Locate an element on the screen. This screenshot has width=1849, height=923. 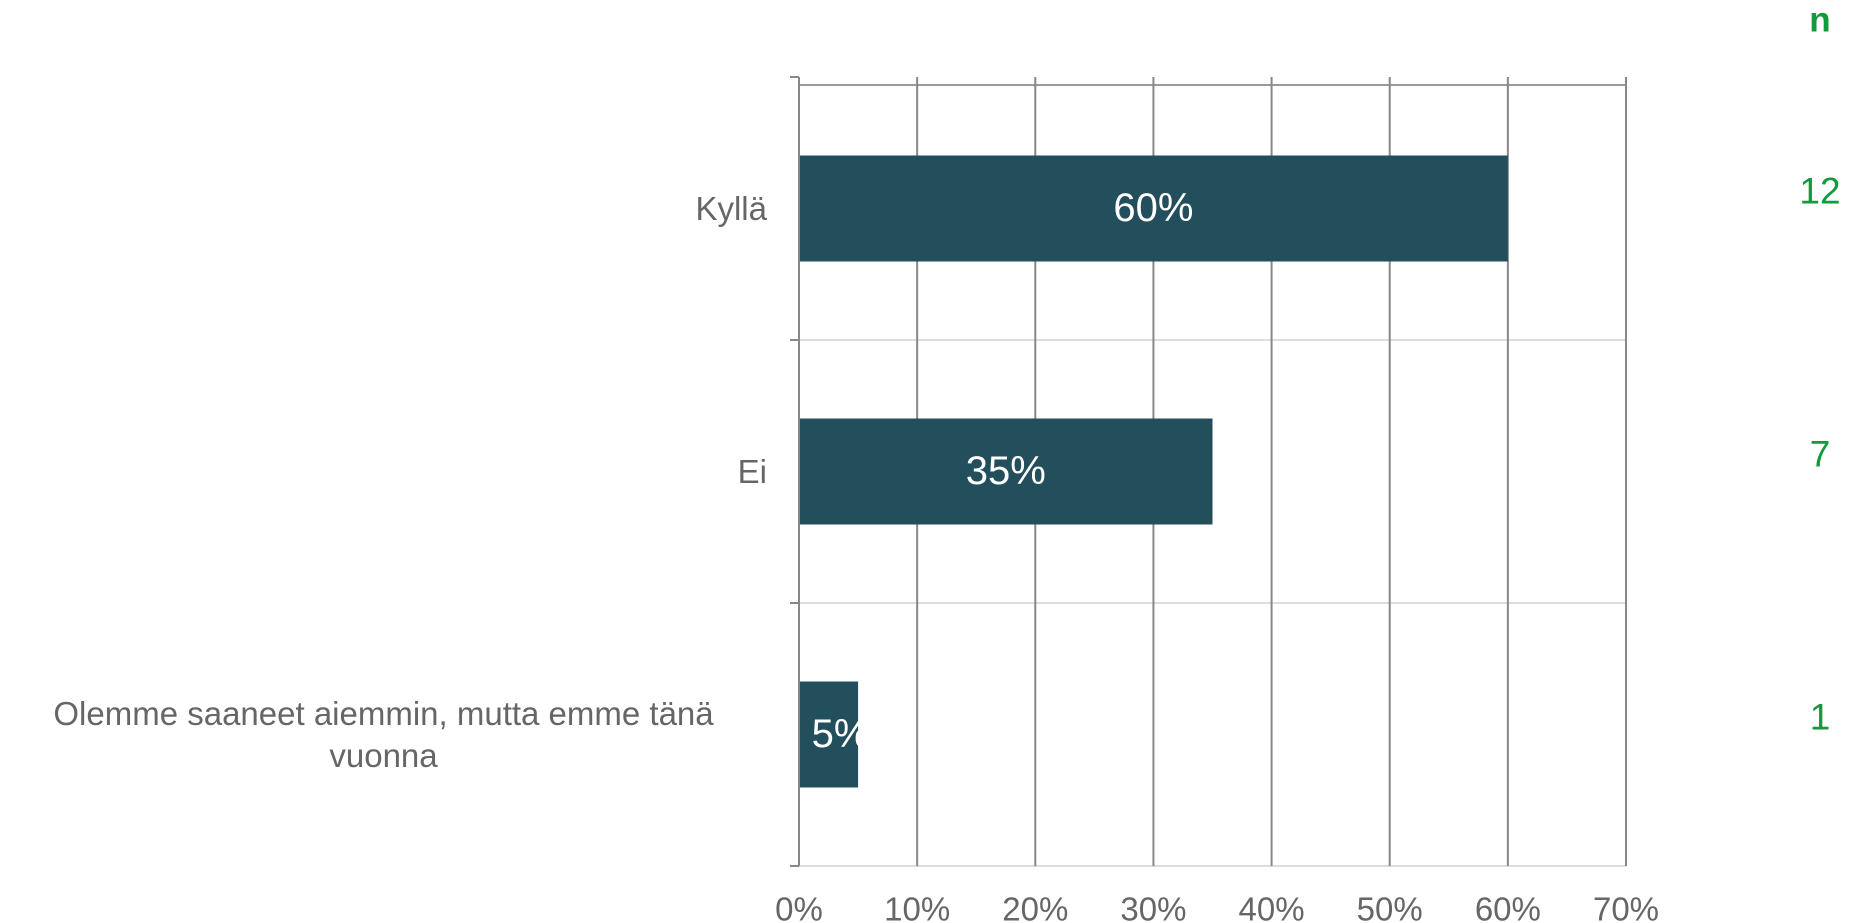
x-tick-label: 20% is located at coordinates (1035, 907).